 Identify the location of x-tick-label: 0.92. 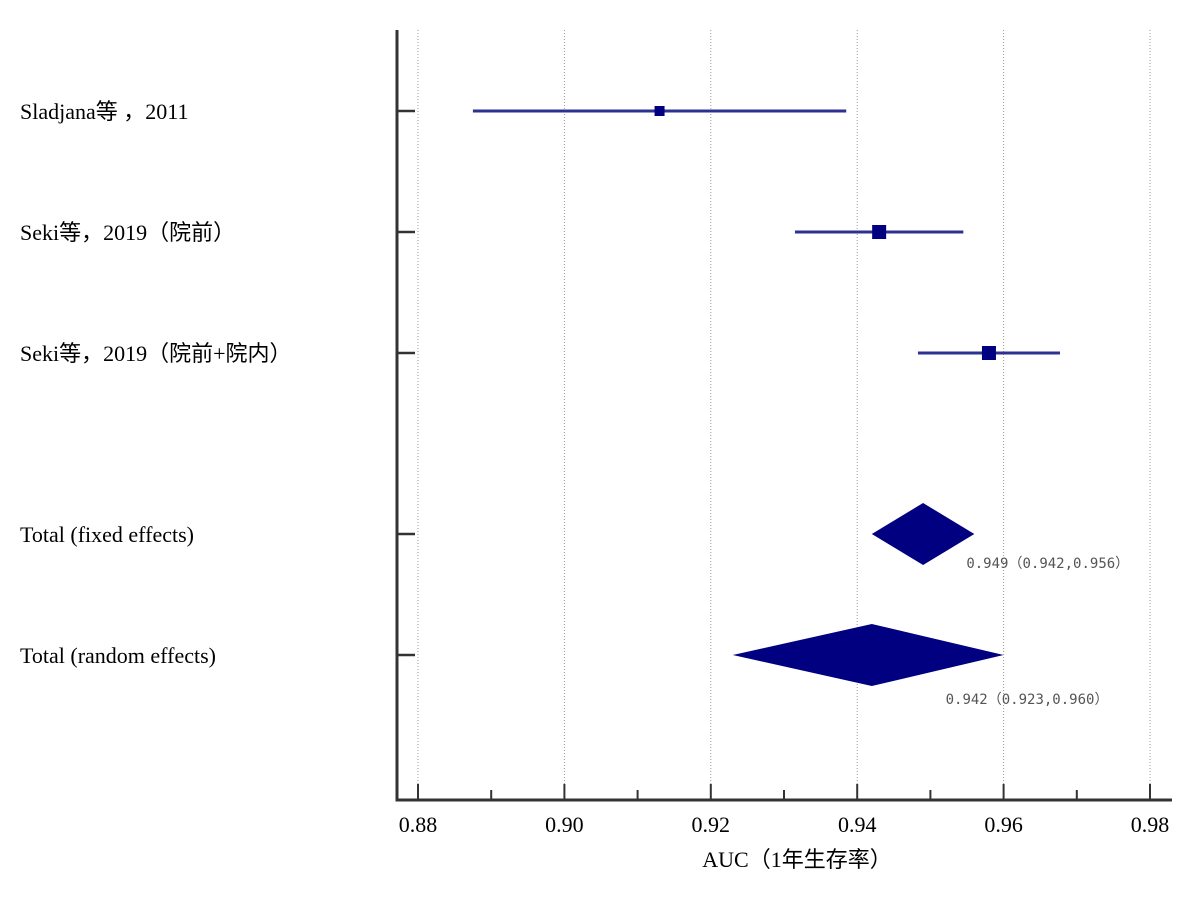
(711, 824).